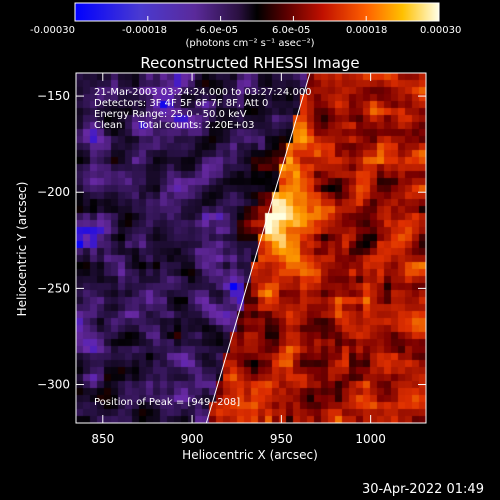  Describe the element at coordinates (203, 92) in the screenshot. I see `info-time-range: 21-Mar-2003 03:24:24.000 to 03:27:24.000` at that location.